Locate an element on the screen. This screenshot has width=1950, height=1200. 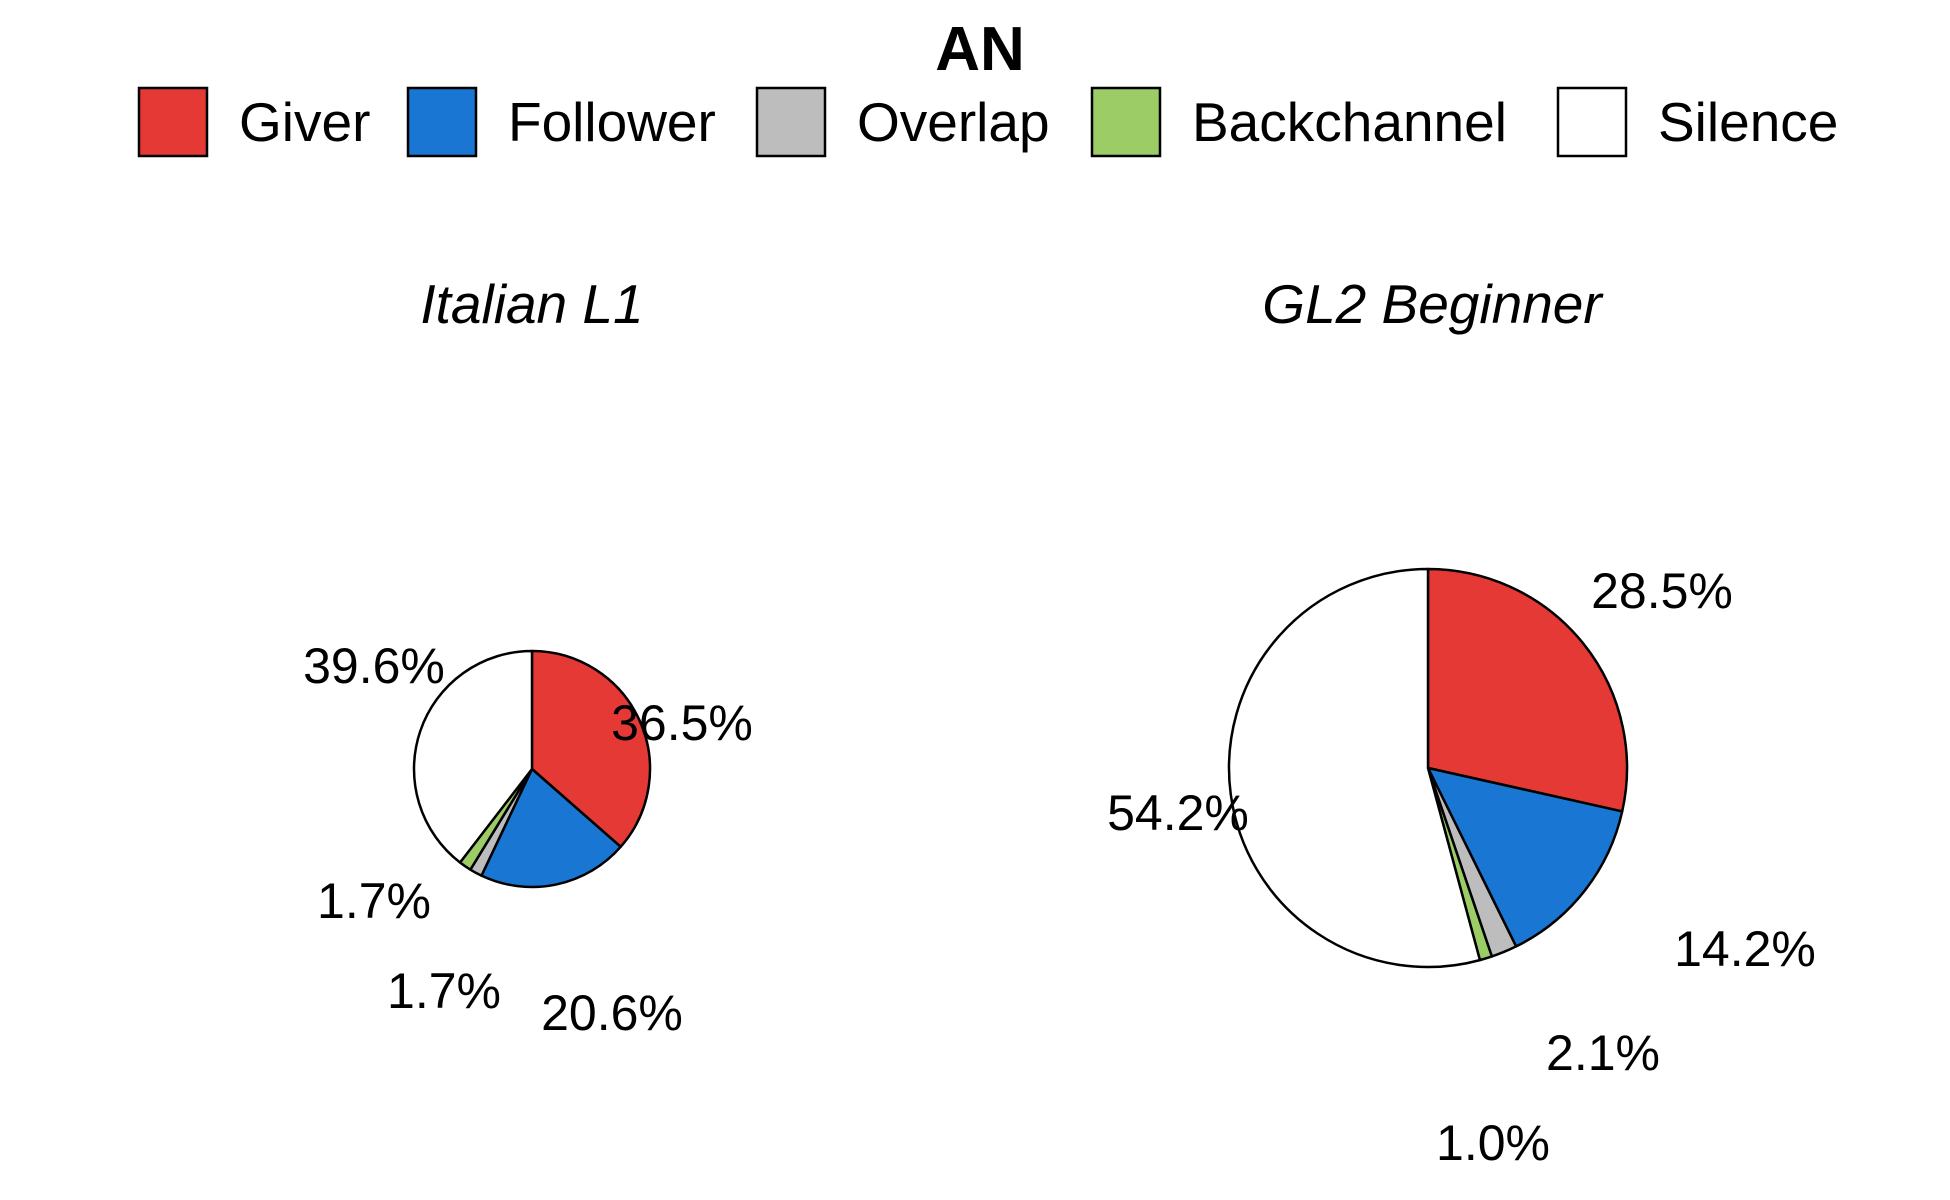
pie-label-giver: 28.5% is located at coordinates (1662, 591).